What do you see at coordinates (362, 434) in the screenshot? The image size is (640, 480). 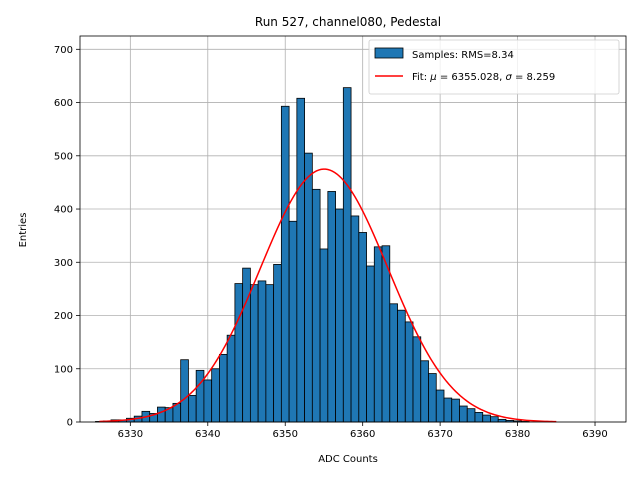 I see `x-tick-label: 6360` at bounding box center [362, 434].